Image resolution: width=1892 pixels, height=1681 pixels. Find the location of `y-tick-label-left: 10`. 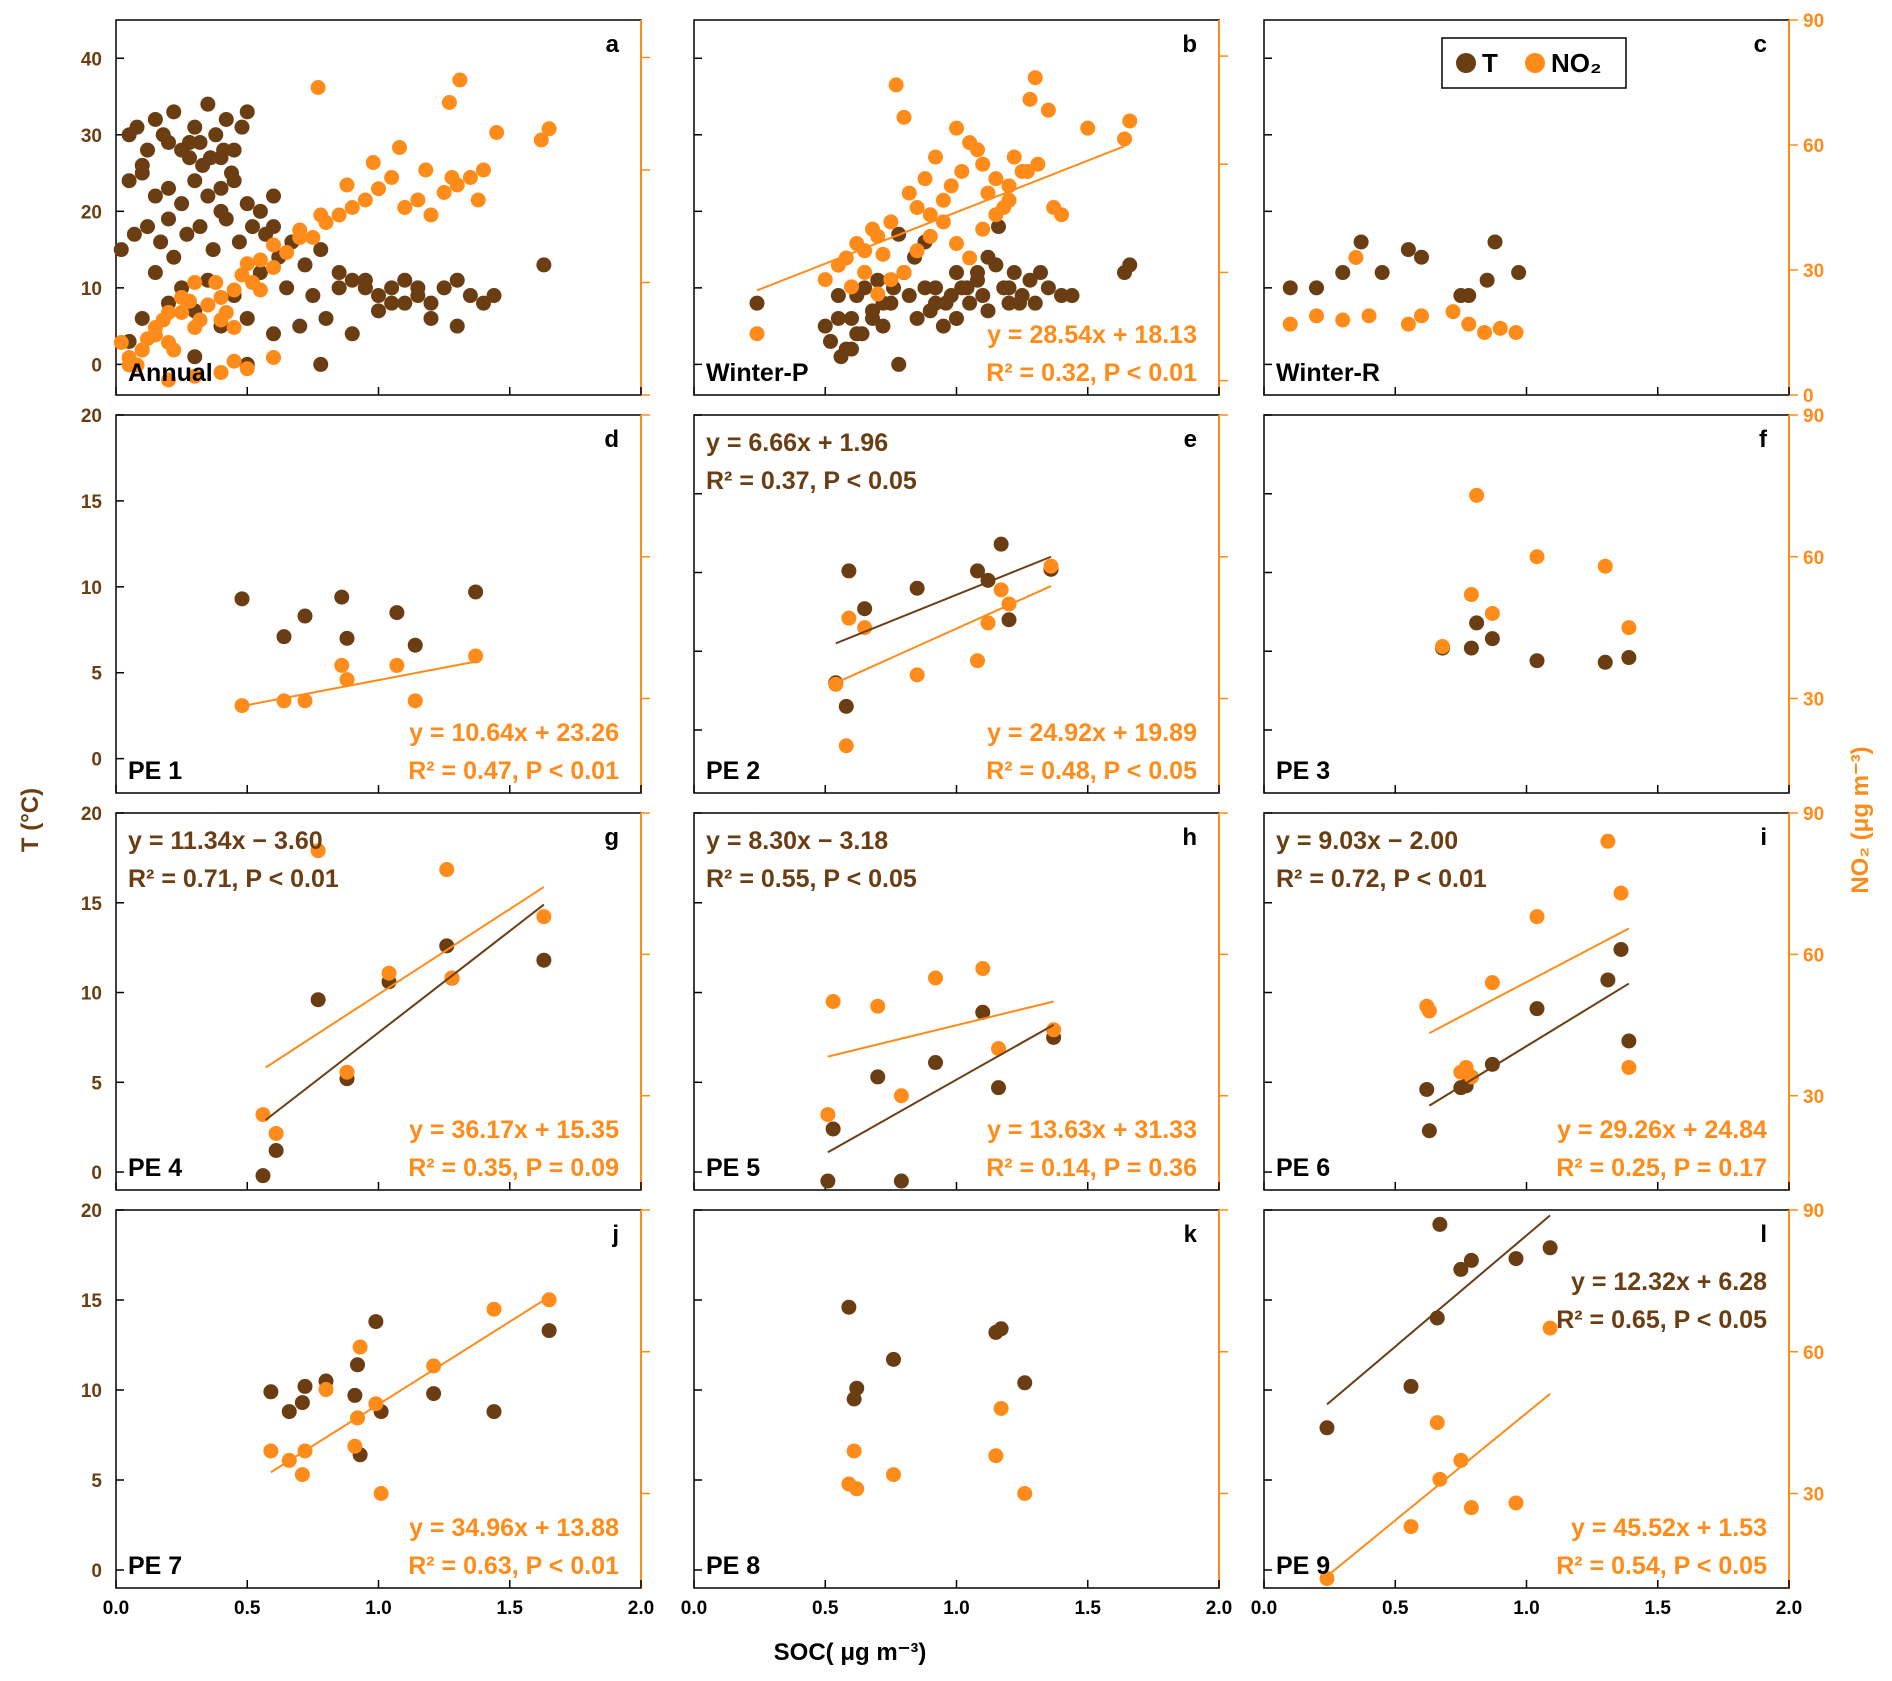

y-tick-label-left: 10 is located at coordinates (91, 994).